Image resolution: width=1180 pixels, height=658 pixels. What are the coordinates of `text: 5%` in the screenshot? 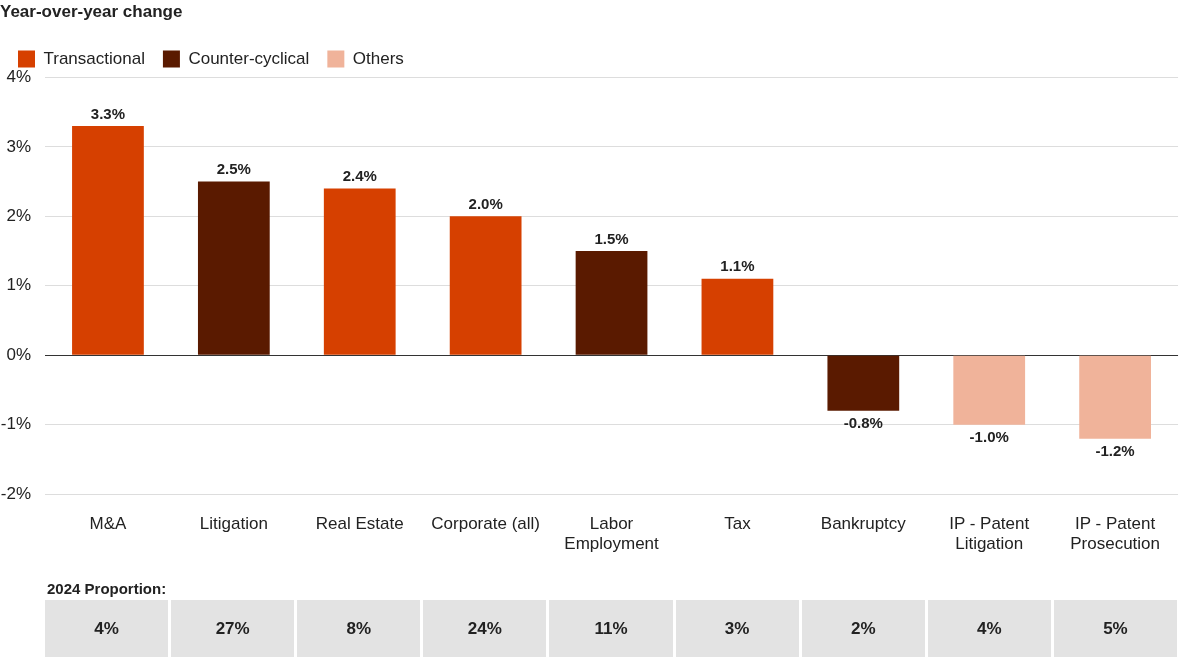 It's located at (1115, 628).